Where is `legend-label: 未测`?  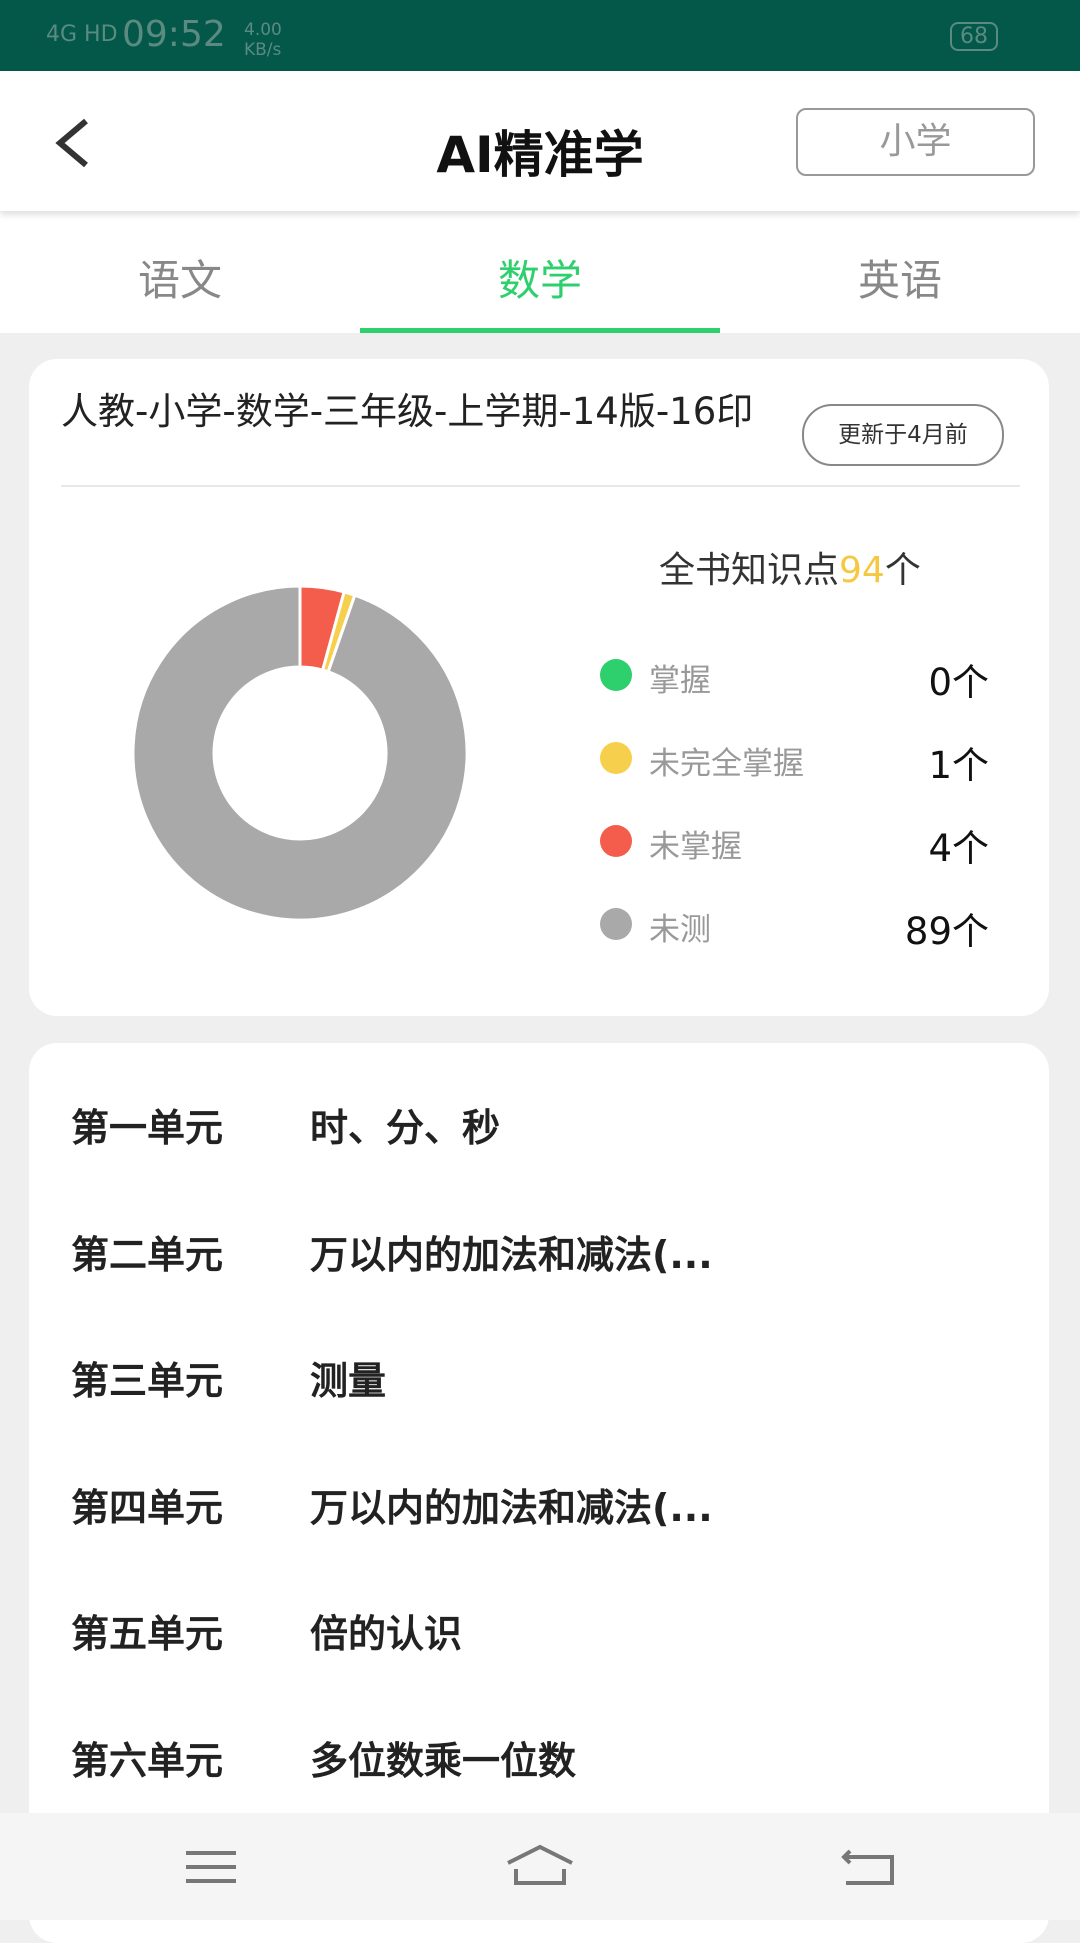
legend-label: 未测 is located at coordinates (680, 930).